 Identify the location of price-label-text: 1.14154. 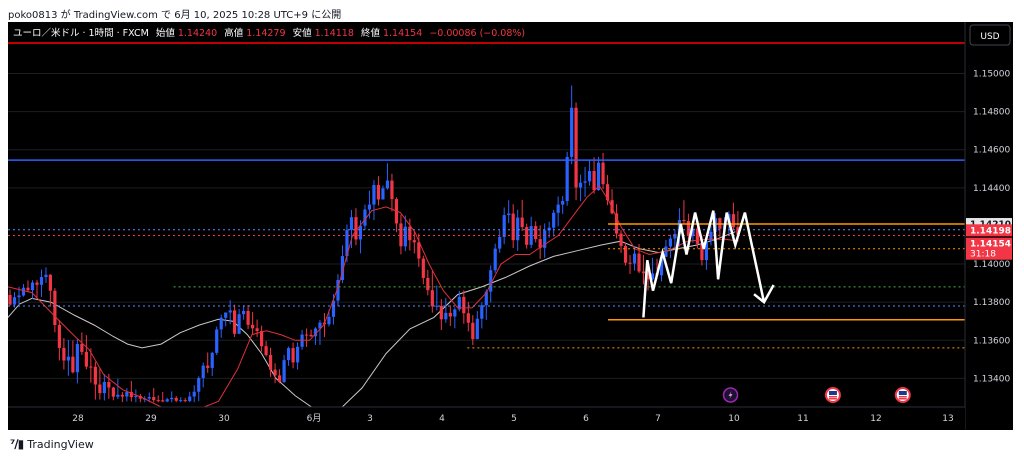
(990, 245).